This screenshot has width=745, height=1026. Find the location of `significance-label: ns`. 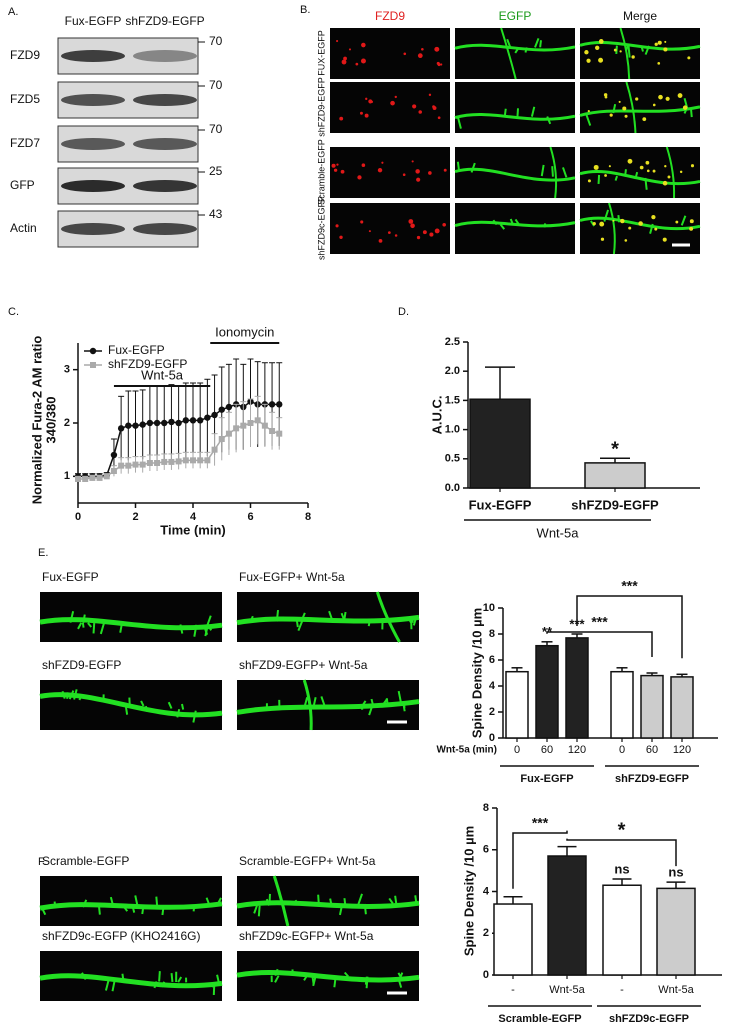

significance-label: ns is located at coordinates (621, 868).